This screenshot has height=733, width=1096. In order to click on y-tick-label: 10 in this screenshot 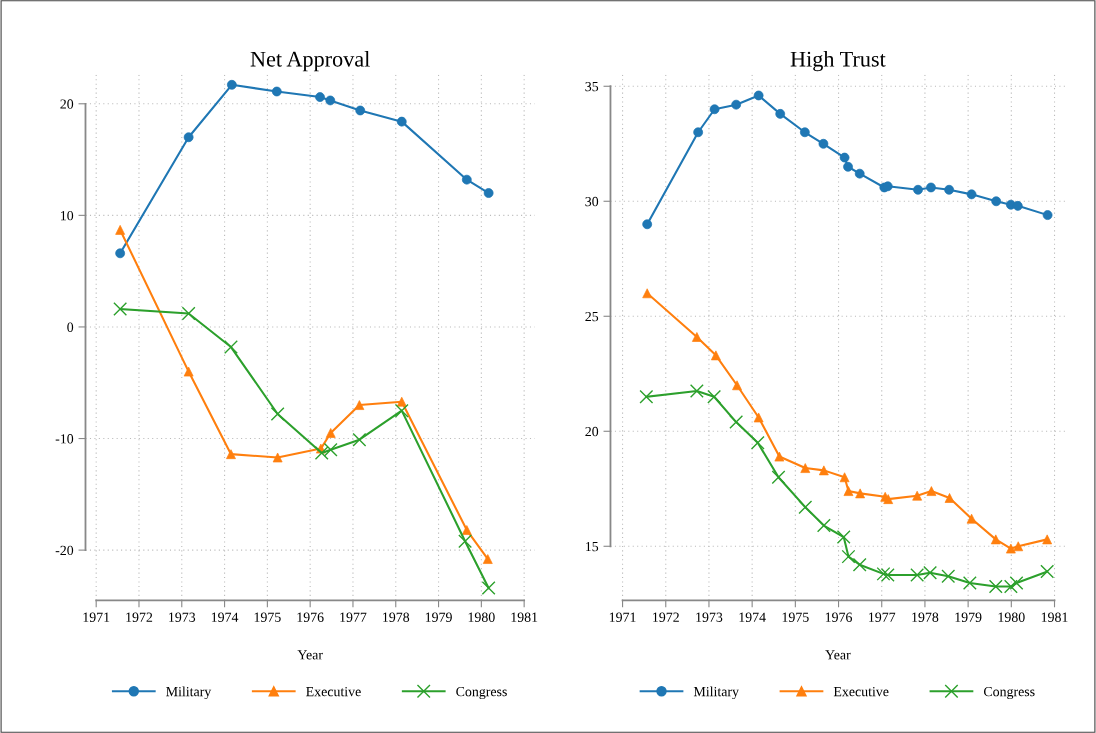, I will do `click(67, 215)`.